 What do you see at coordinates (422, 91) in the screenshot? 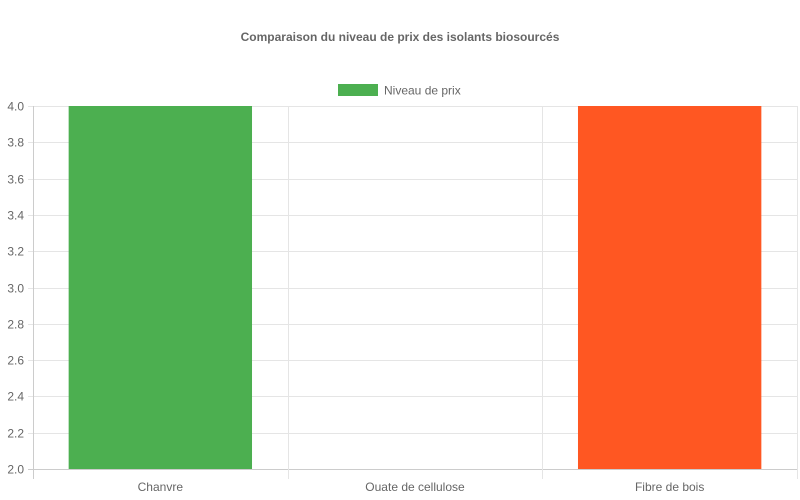
I see `legend-label: Niveau de prix` at bounding box center [422, 91].